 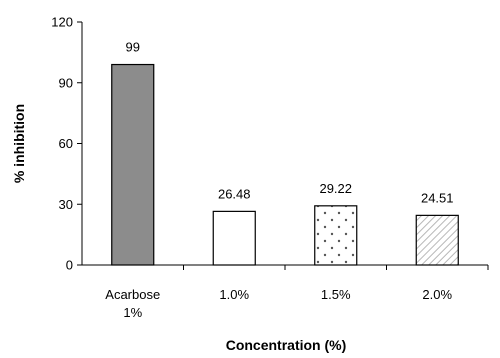 What do you see at coordinates (66, 204) in the screenshot?
I see `y-tick-label: 30` at bounding box center [66, 204].